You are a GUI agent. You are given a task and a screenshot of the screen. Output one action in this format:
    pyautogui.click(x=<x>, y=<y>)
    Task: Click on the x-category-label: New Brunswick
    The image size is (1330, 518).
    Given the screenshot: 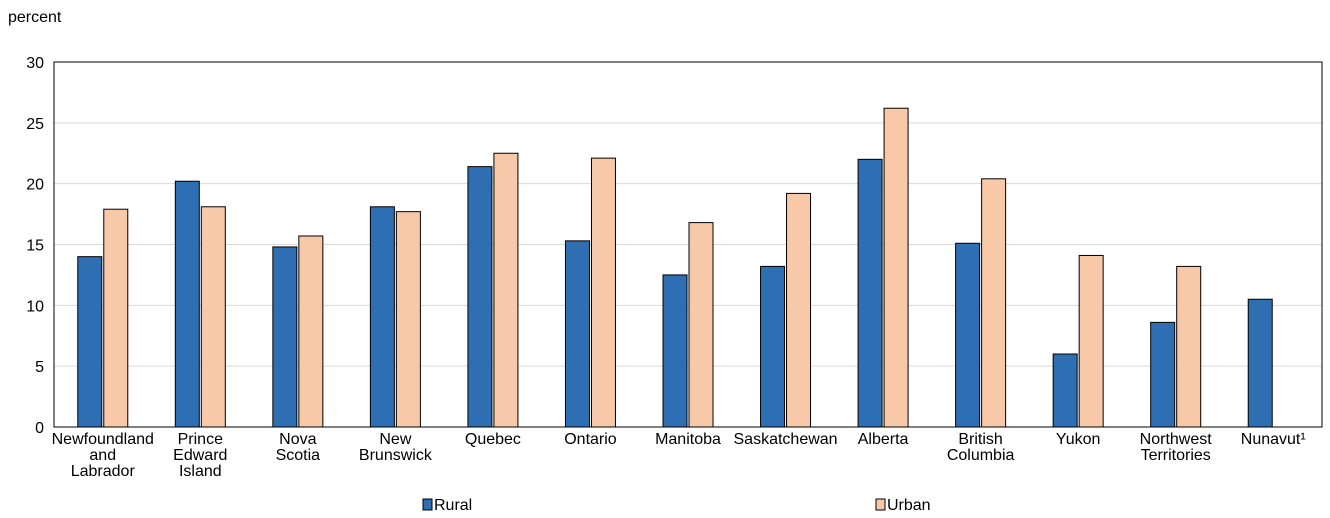 What is the action you would take?
    pyautogui.click(x=396, y=447)
    